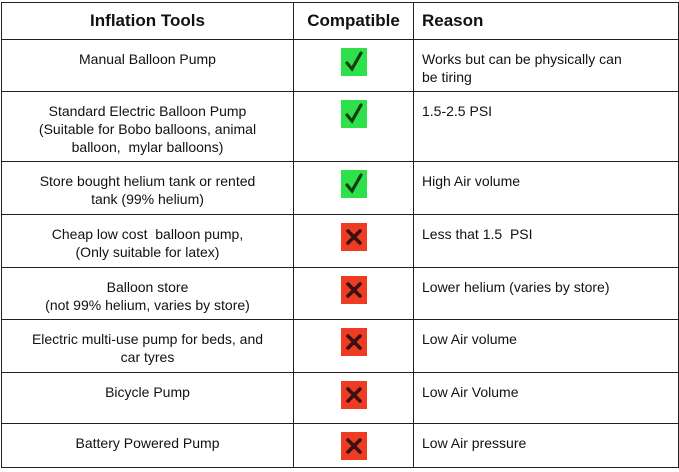 The image size is (679, 472). I want to click on reason-text: Works but can be physically can, so click(522, 59).